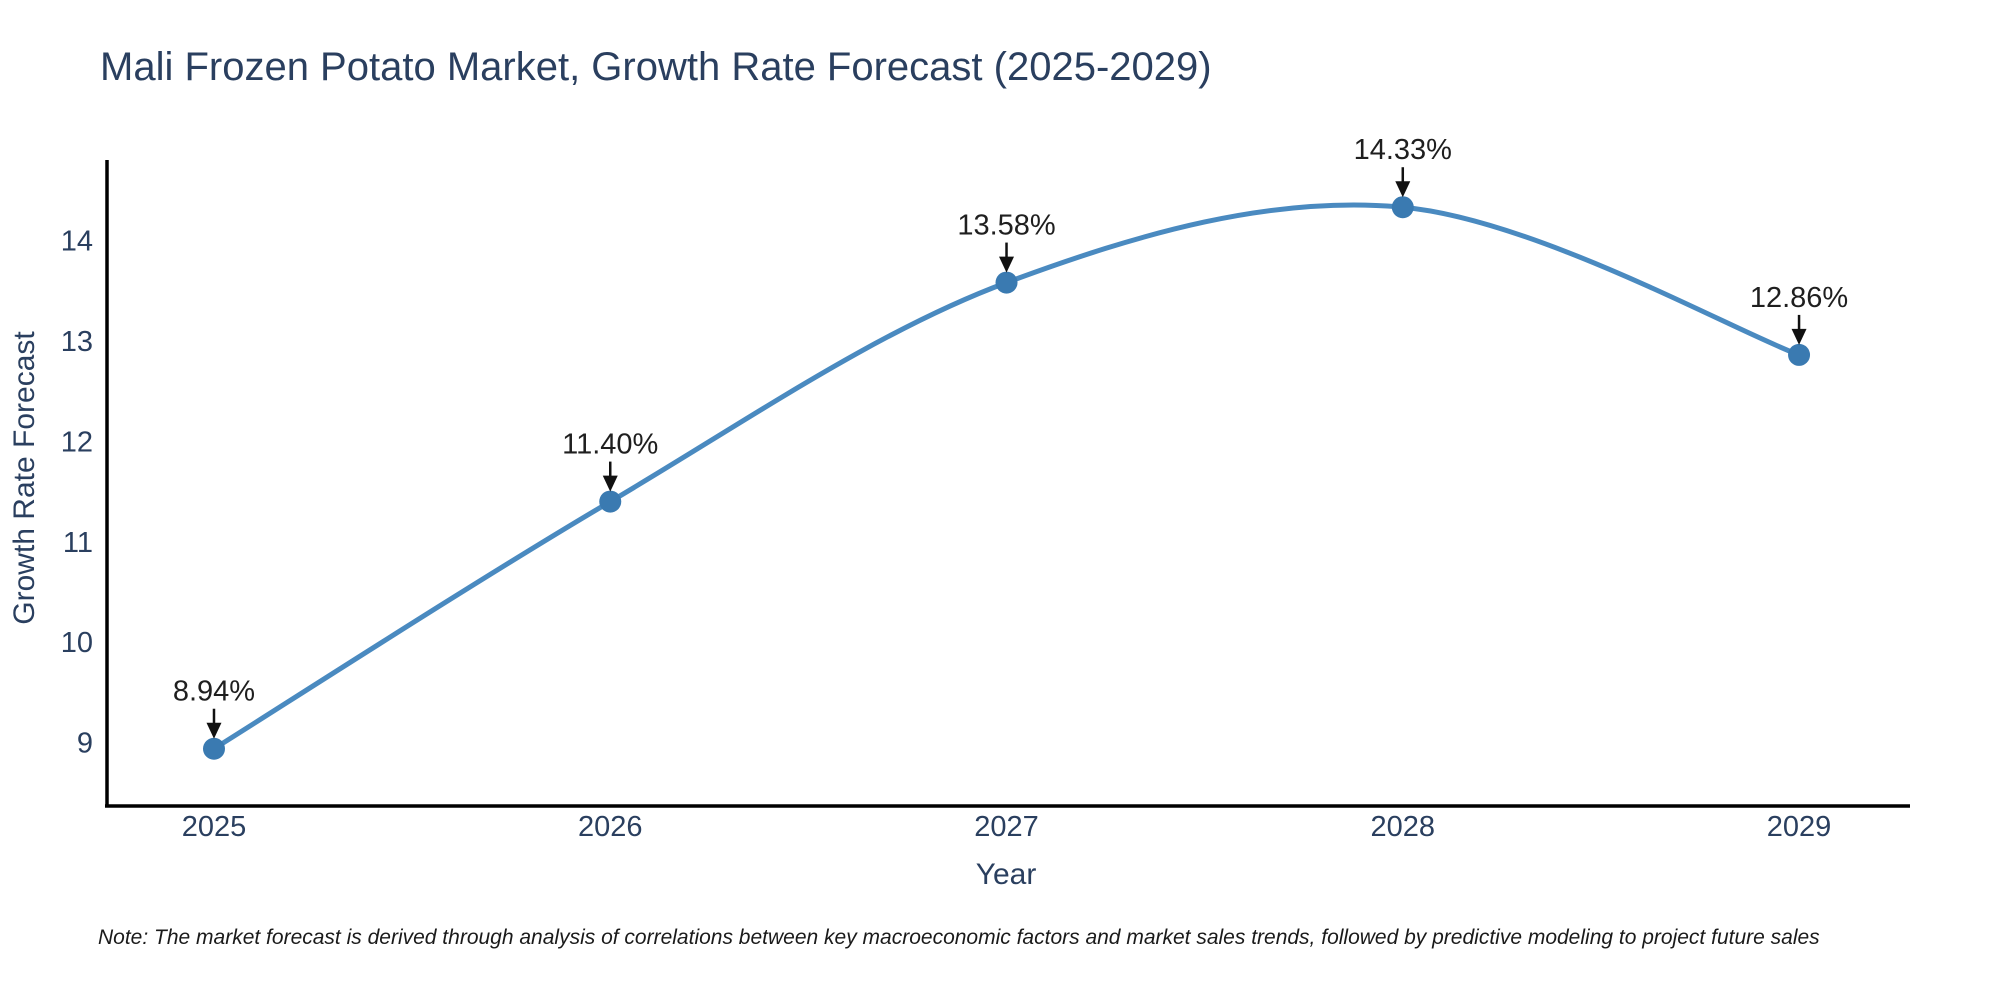 The height and width of the screenshot is (1000, 2000). Describe the element at coordinates (77, 643) in the screenshot. I see `y-tick-label: 10` at that location.